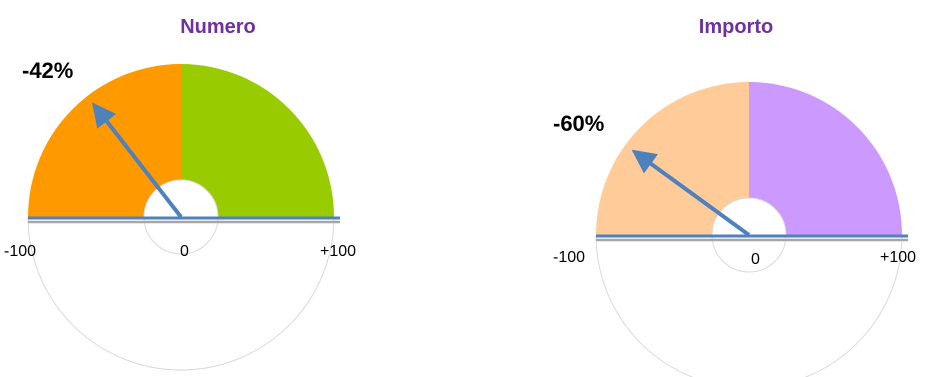  I want to click on gauge-title: Importo, so click(736, 27).